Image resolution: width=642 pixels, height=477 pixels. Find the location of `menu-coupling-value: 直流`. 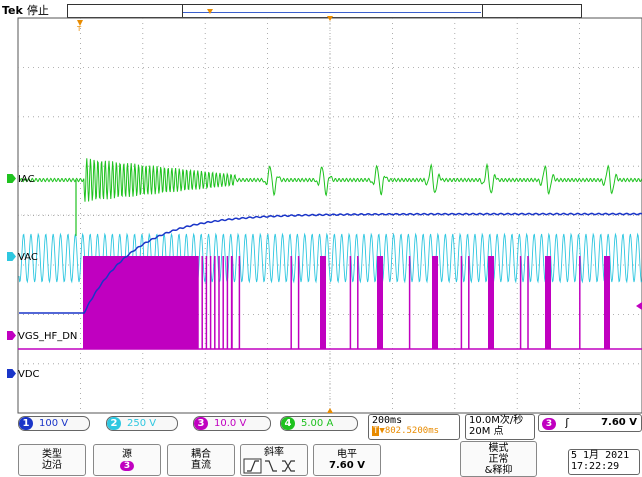

menu-coupling-value: 直流 is located at coordinates (201, 465).